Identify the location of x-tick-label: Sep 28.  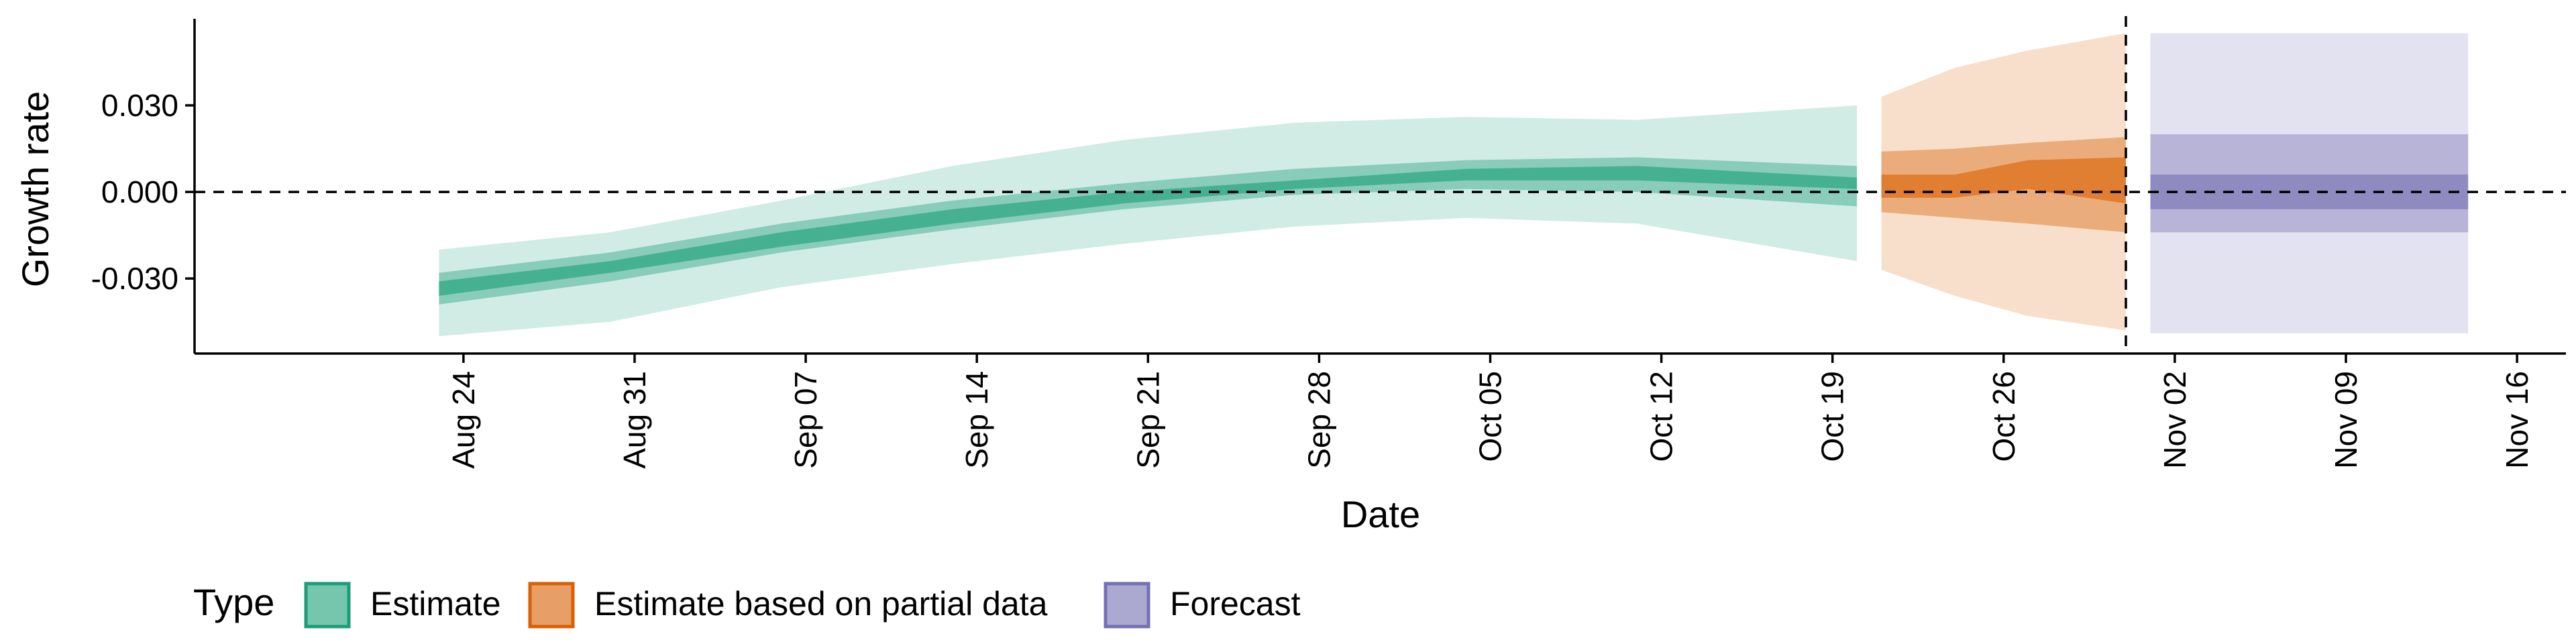
(1318, 420).